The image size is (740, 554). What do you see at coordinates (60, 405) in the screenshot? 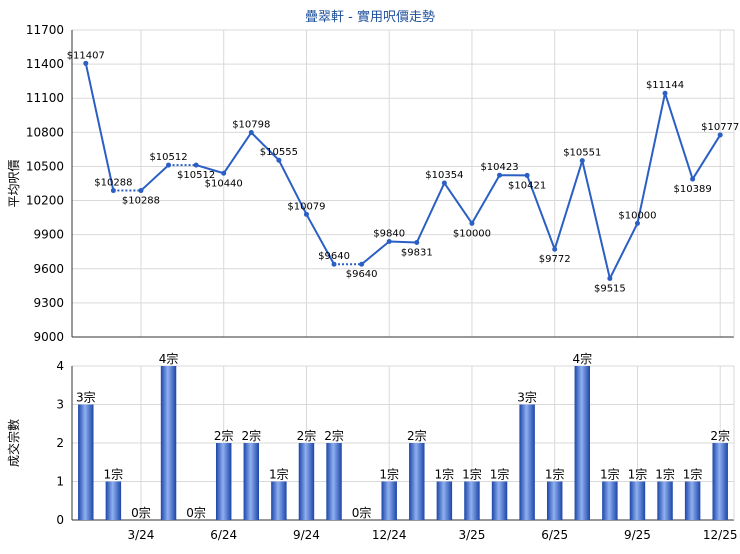
I see `count-y-tick-label: 3` at bounding box center [60, 405].